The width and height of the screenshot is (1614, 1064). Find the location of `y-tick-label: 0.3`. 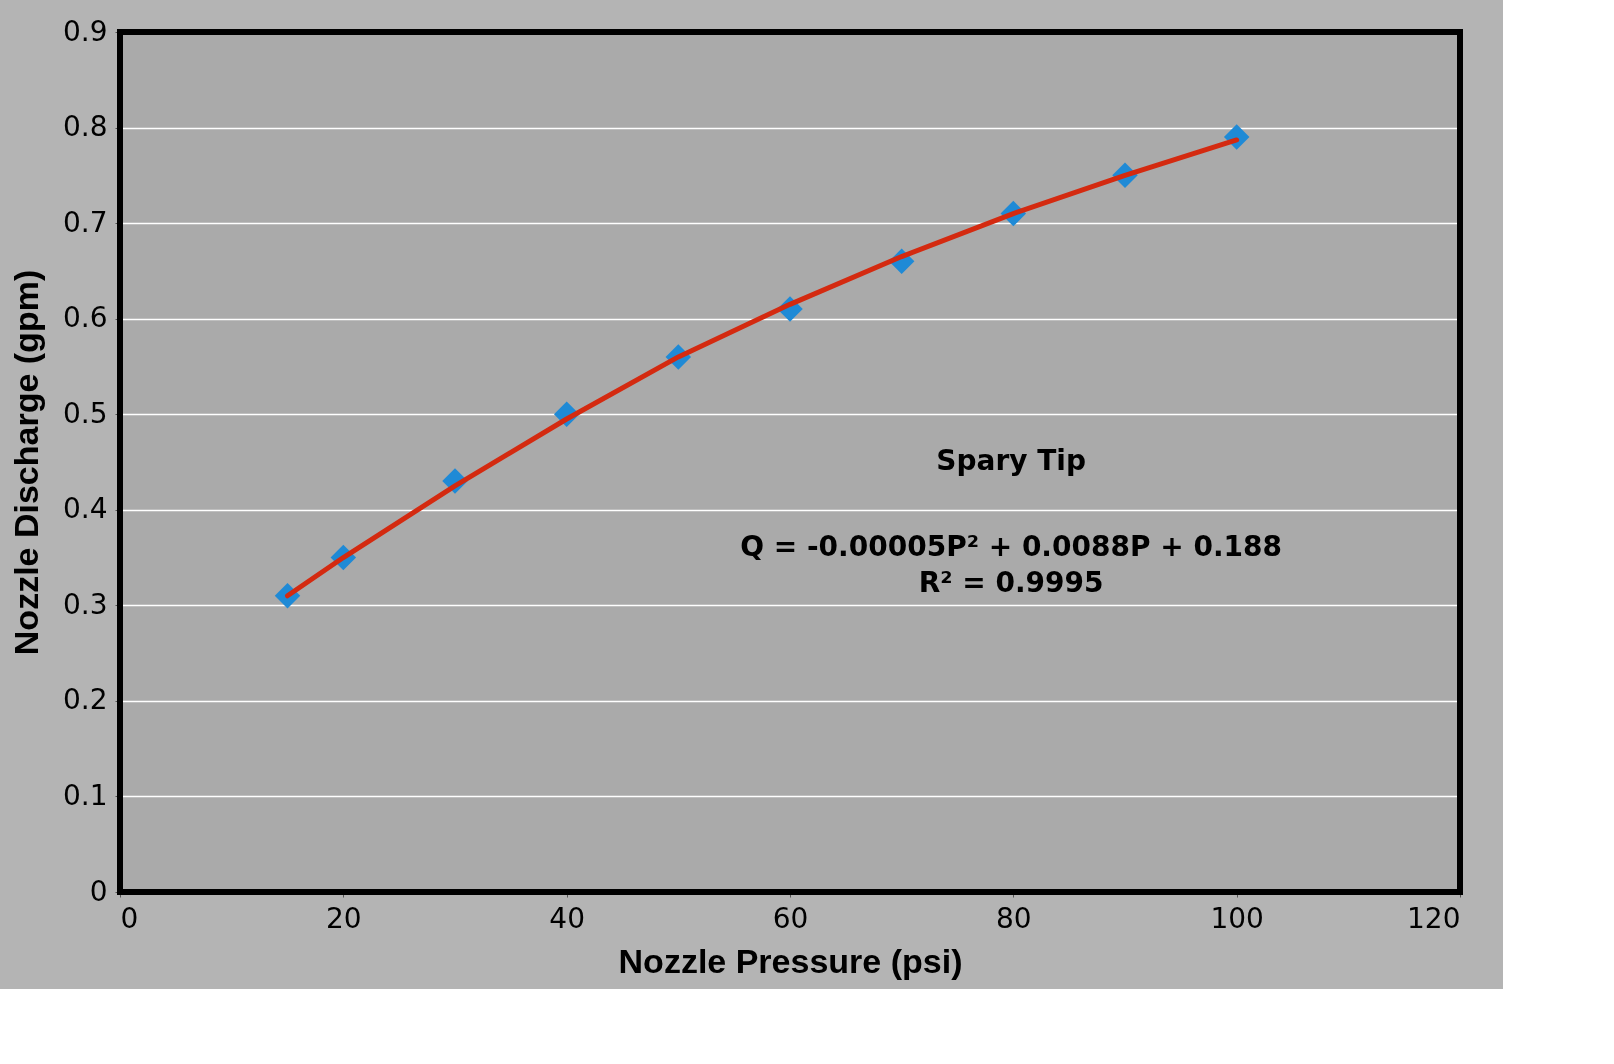

y-tick-label: 0.3 is located at coordinates (85, 604).